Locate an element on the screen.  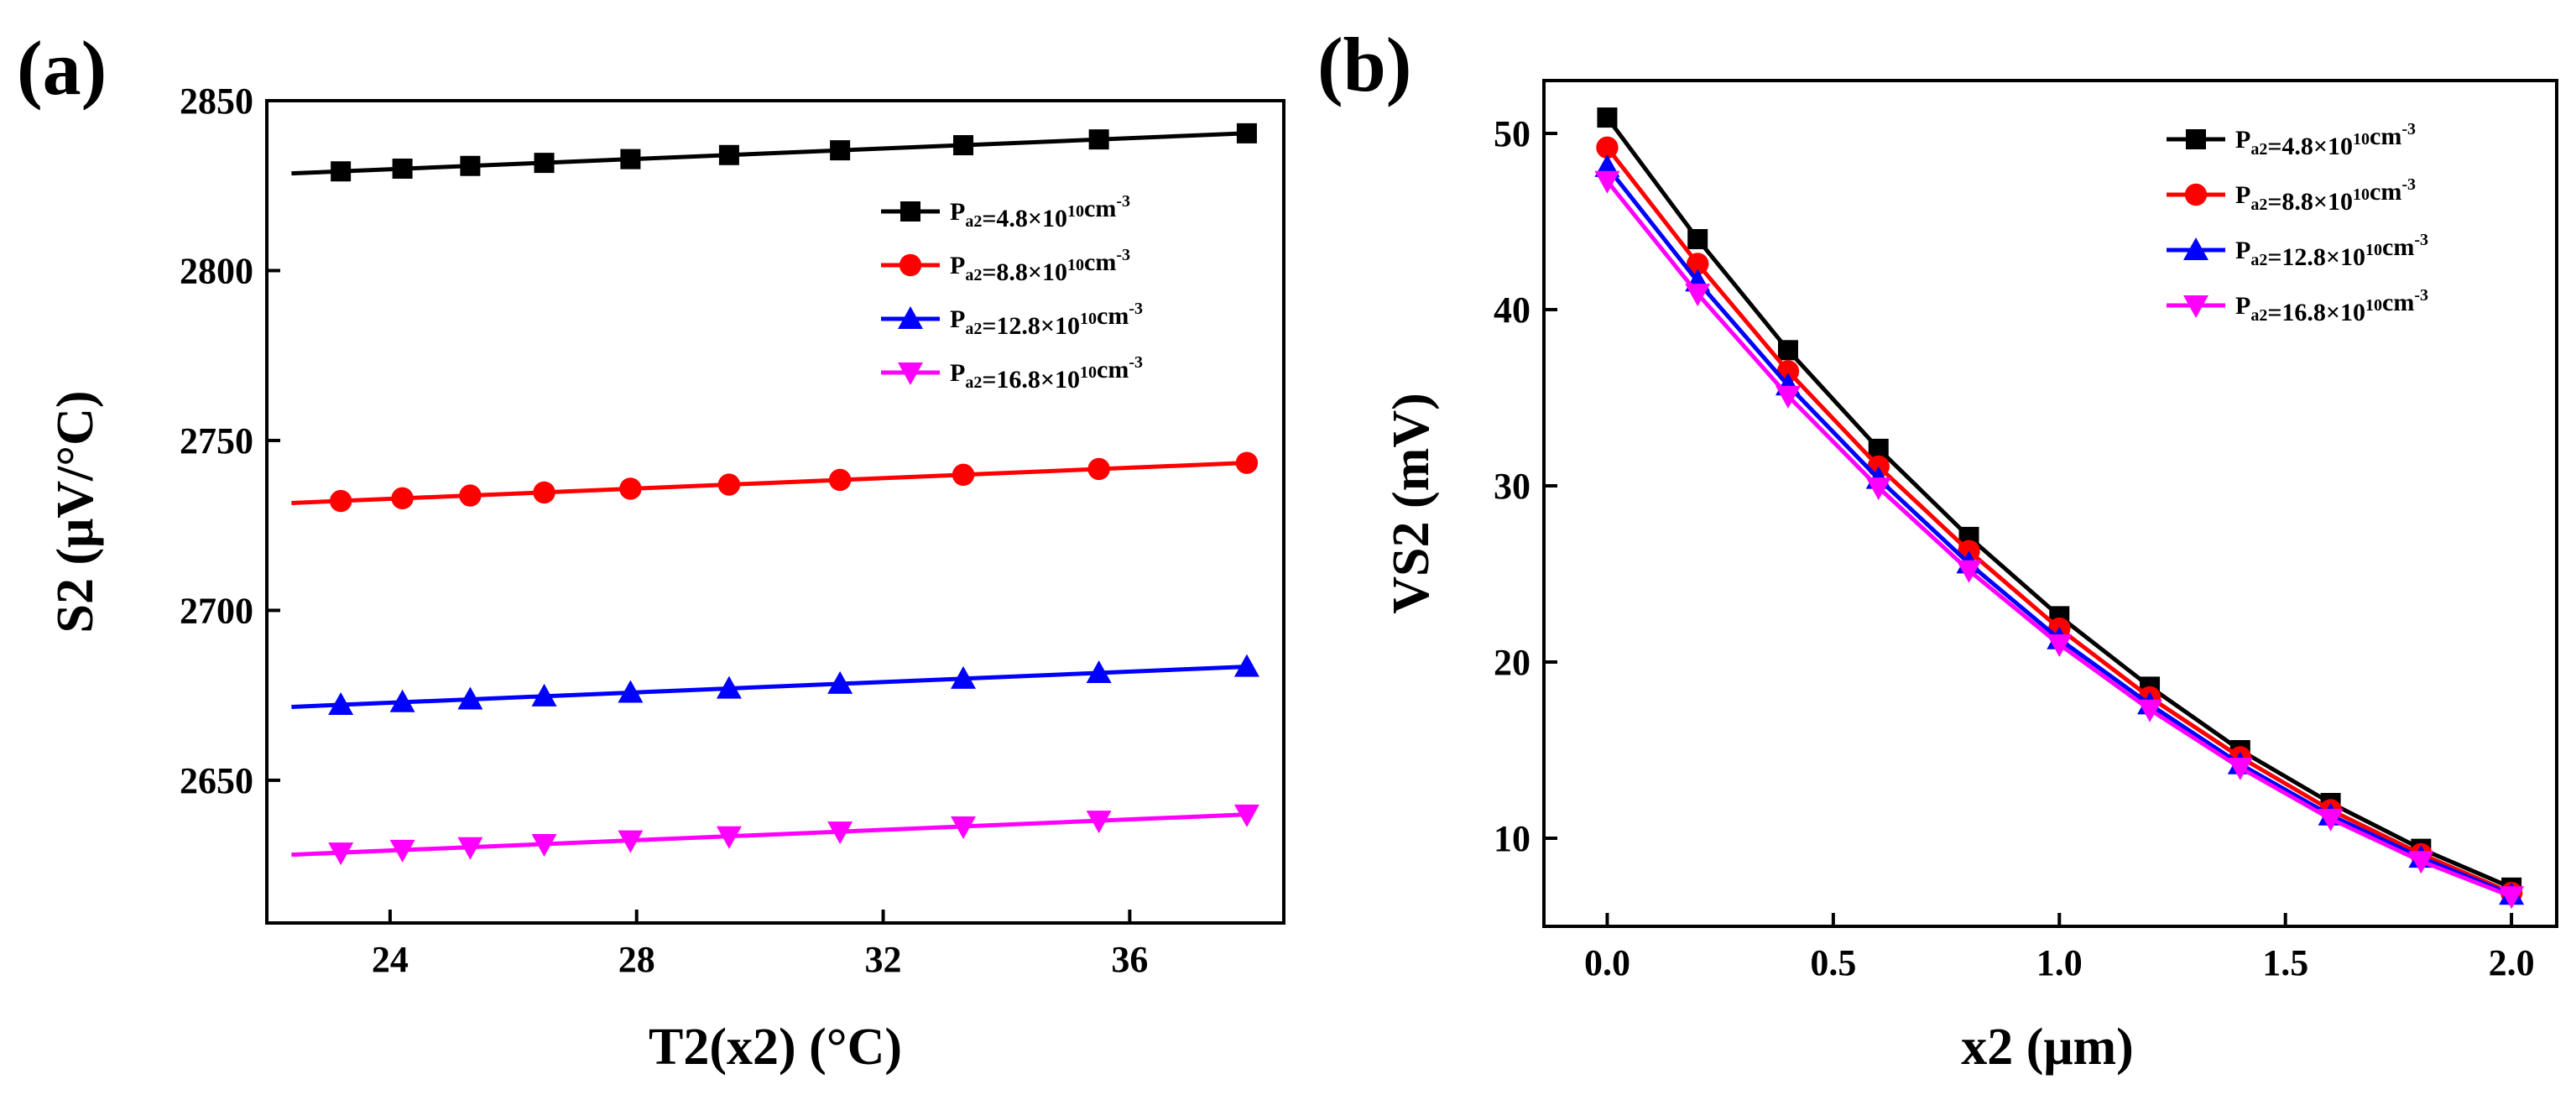
panel-b-x-axis-title: x2 (μm) is located at coordinates (2047, 1047).